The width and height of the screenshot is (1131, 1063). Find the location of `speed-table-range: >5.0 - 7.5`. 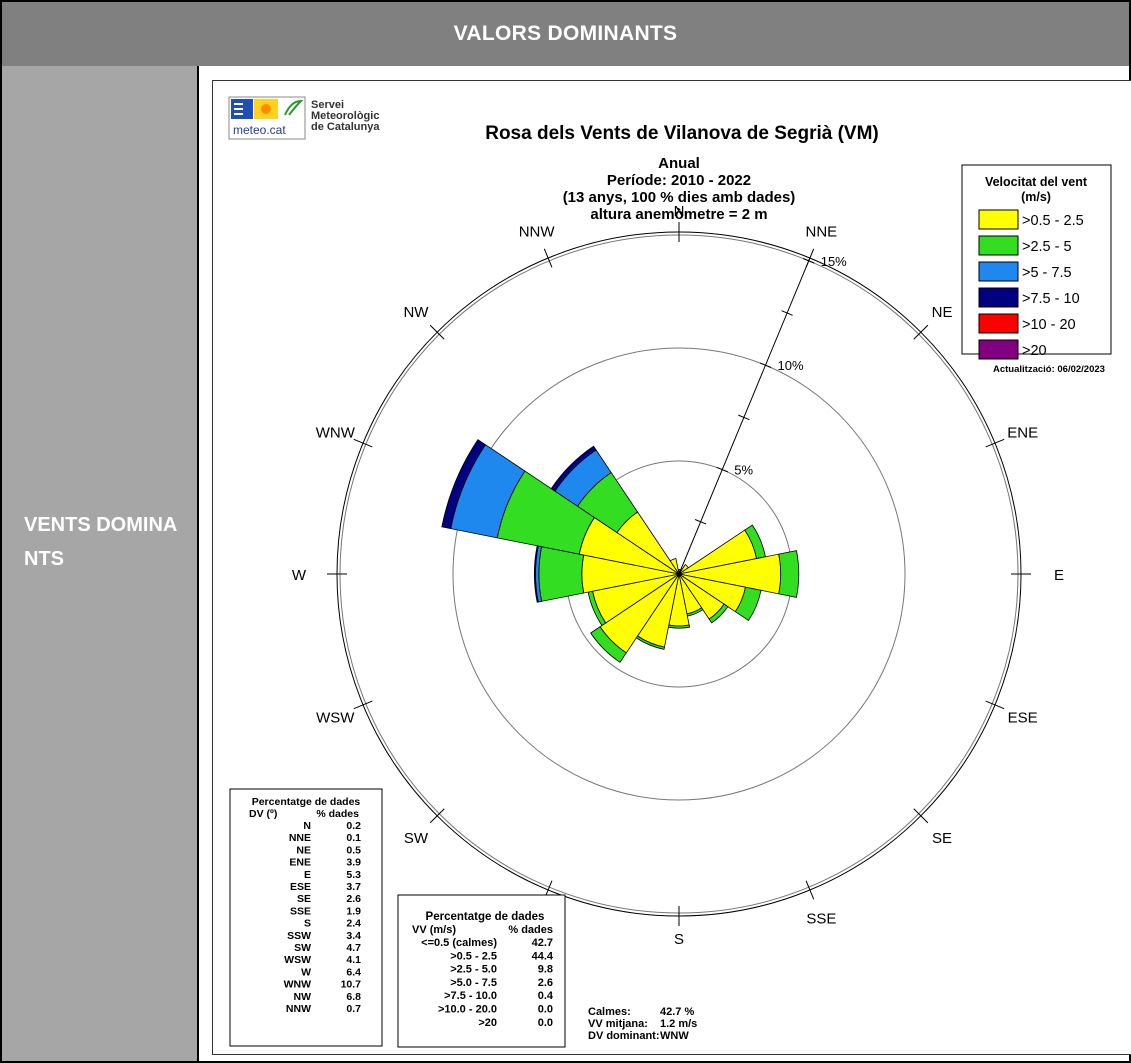

speed-table-range: >5.0 - 7.5 is located at coordinates (473, 983).